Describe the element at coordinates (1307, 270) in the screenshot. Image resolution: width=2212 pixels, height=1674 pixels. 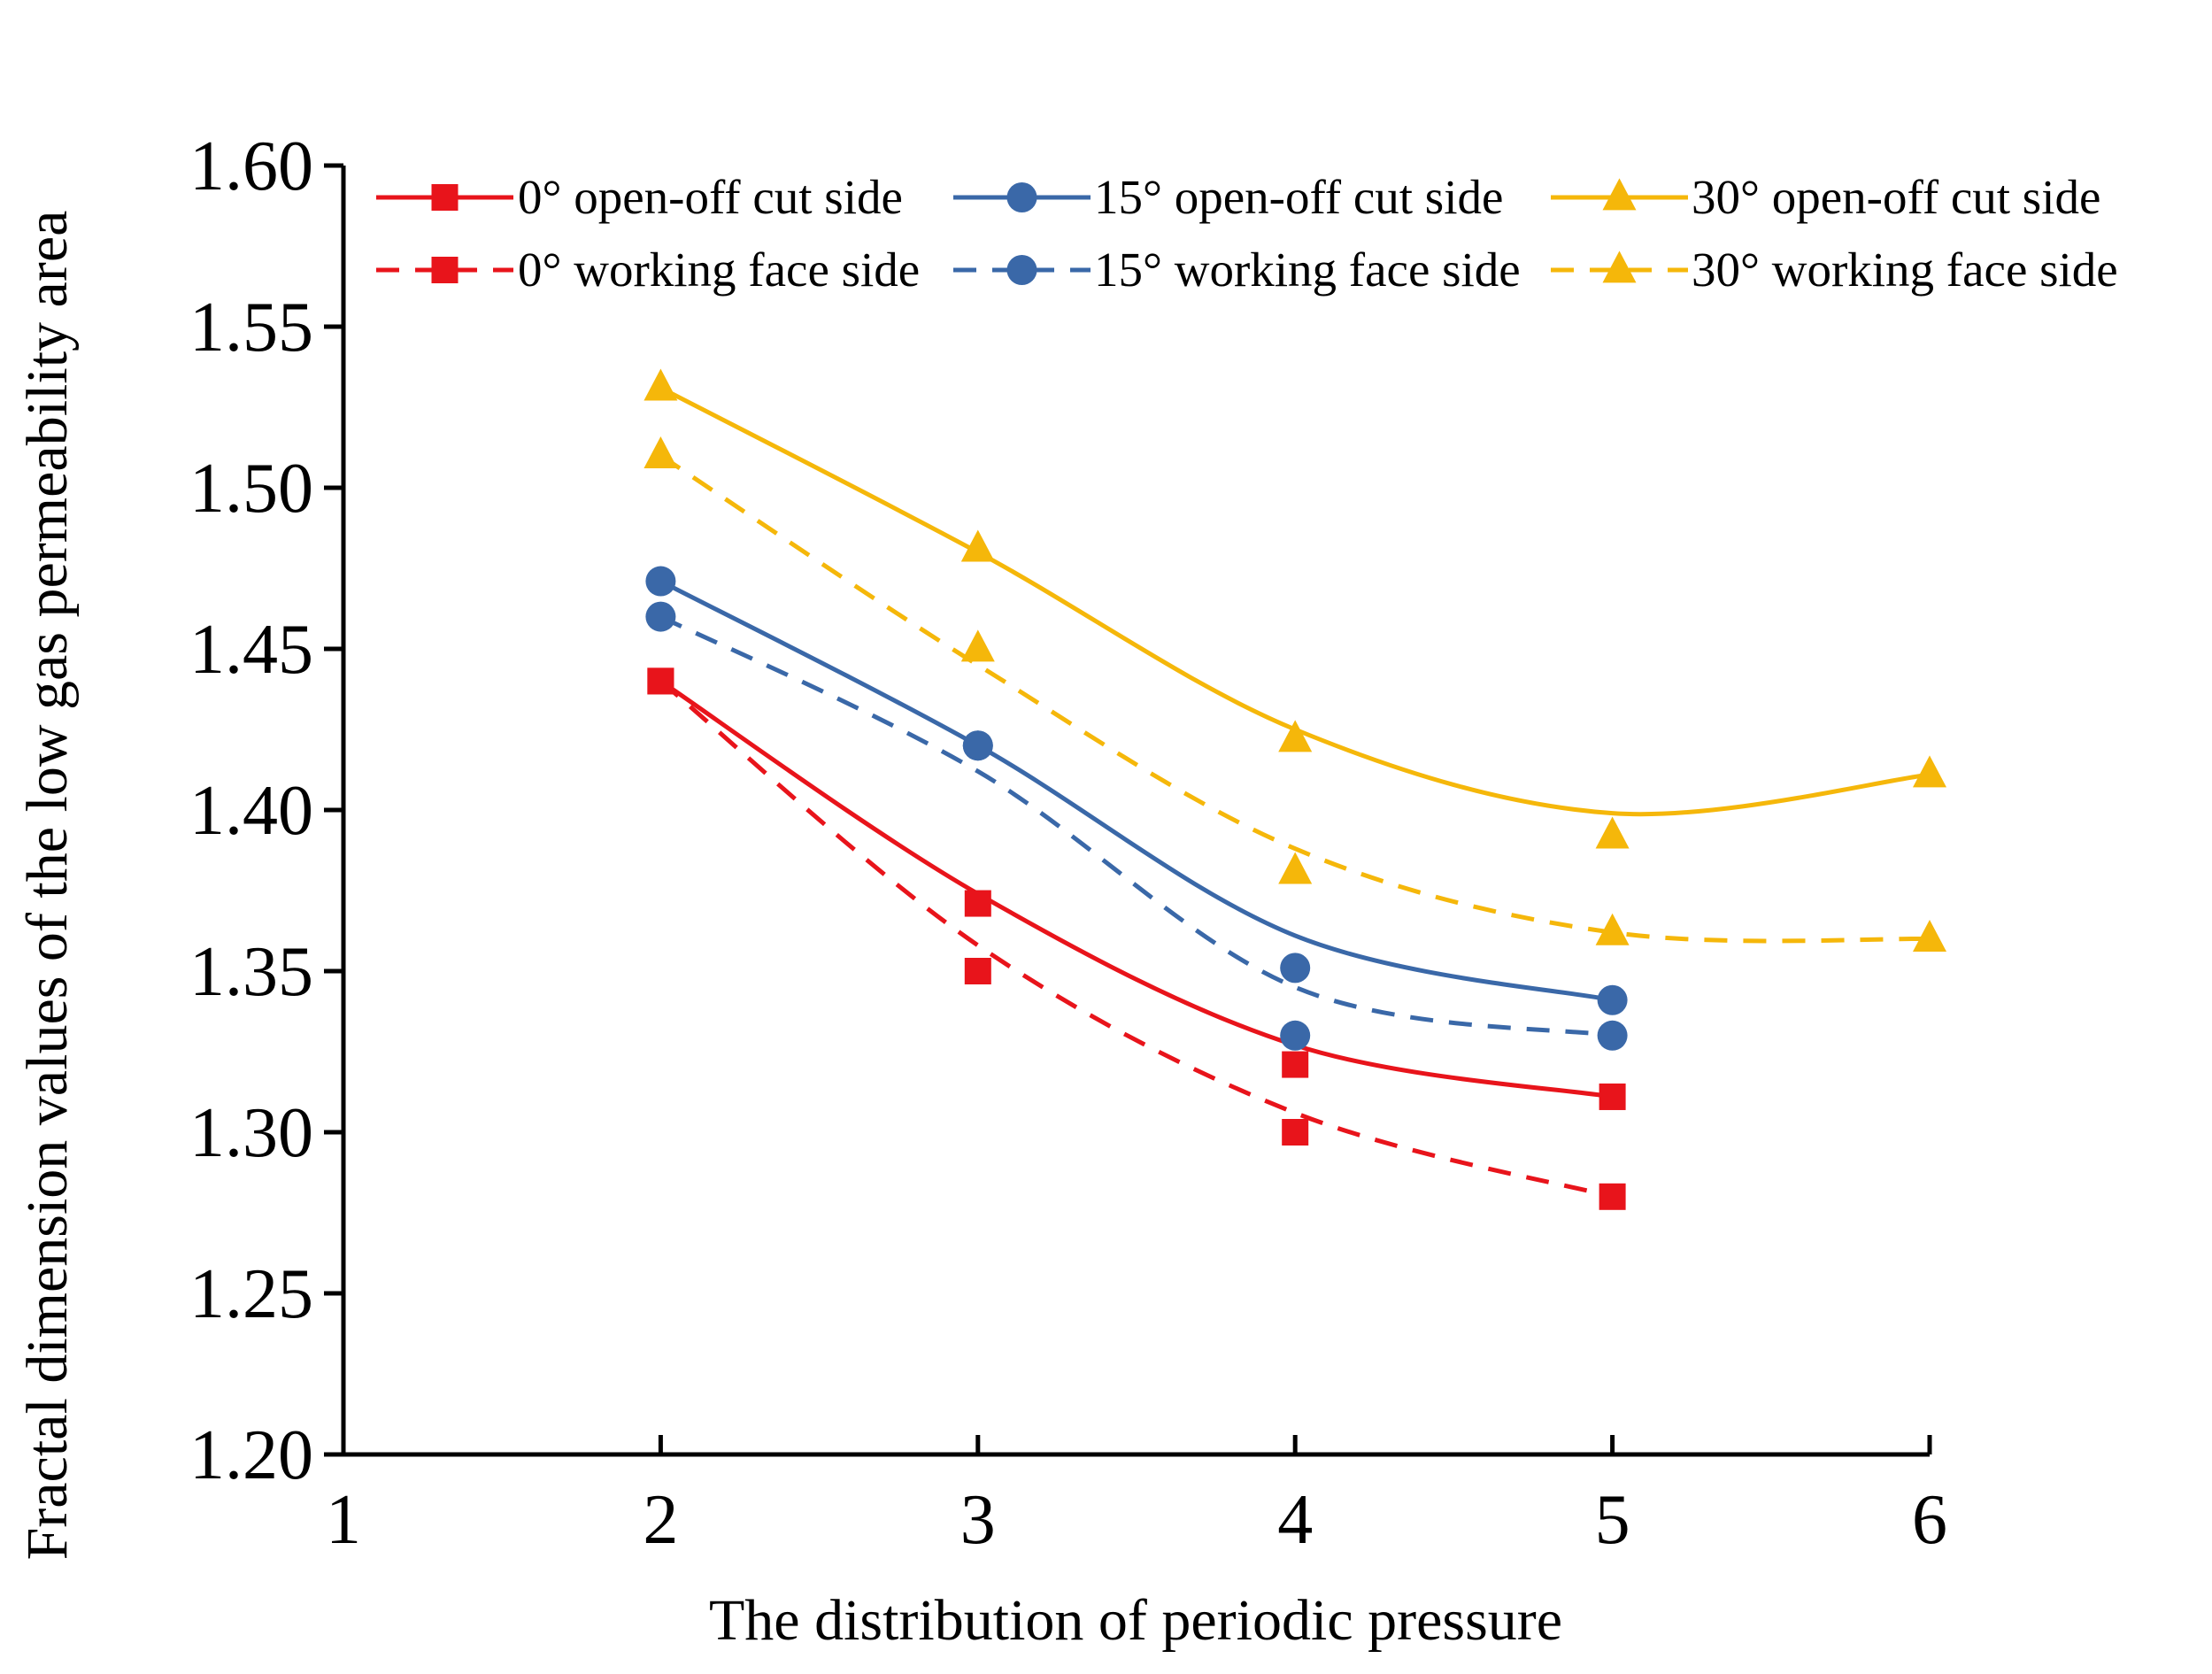
I see `legend-label: 15° working face side` at that location.